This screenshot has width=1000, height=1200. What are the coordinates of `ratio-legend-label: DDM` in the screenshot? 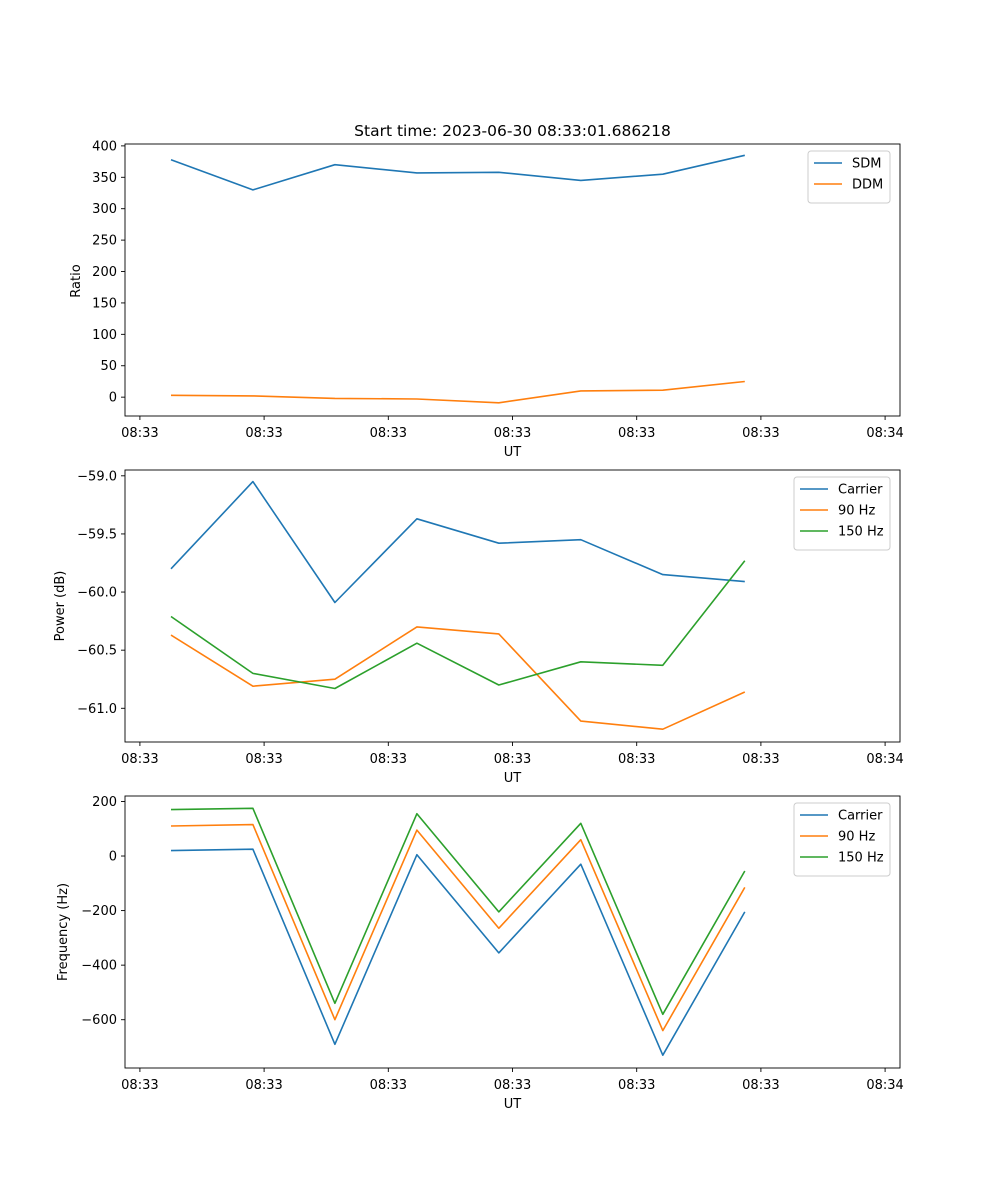 It's located at (867, 185).